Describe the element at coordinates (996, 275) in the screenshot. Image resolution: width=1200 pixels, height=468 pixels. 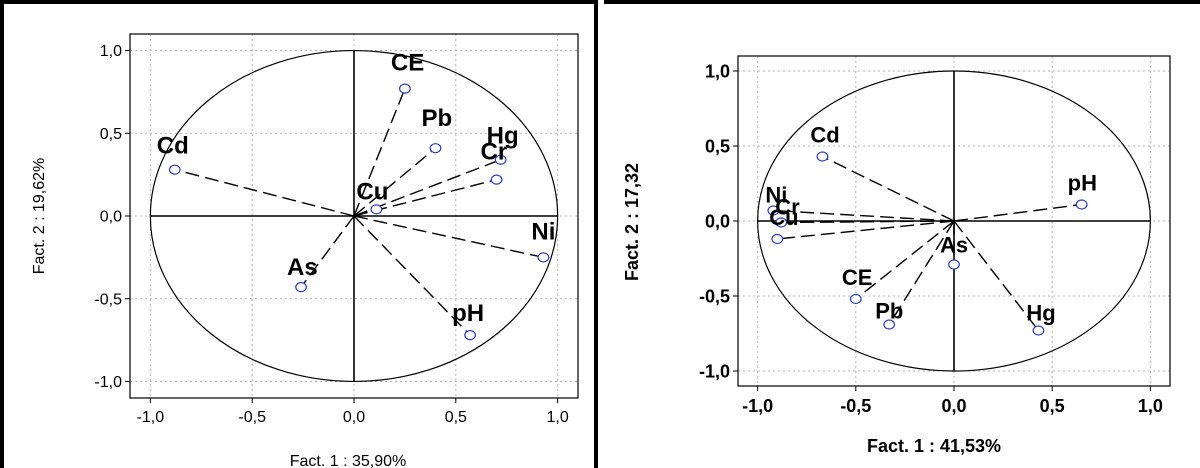
I see `loading-vector-hg` at that location.